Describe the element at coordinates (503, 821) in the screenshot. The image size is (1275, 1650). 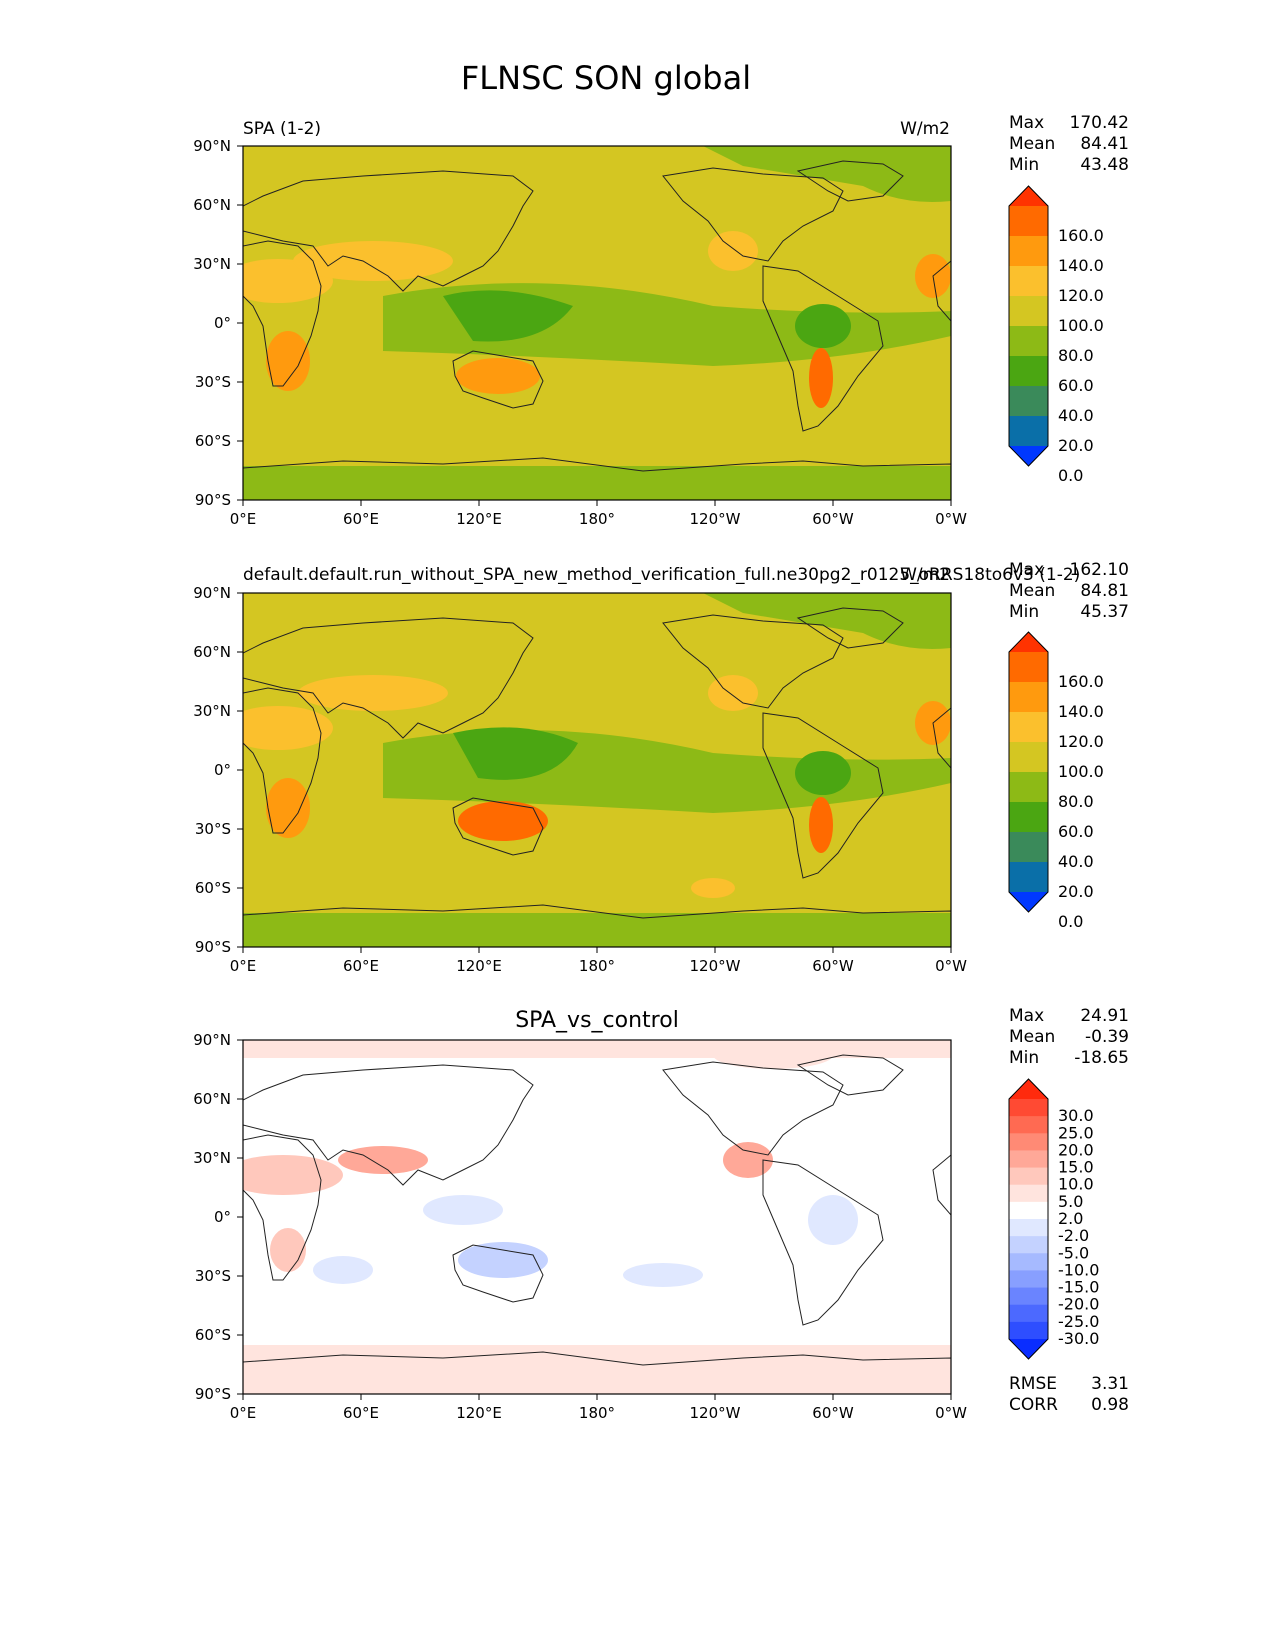
I see `panel-reference-field-australia` at that location.